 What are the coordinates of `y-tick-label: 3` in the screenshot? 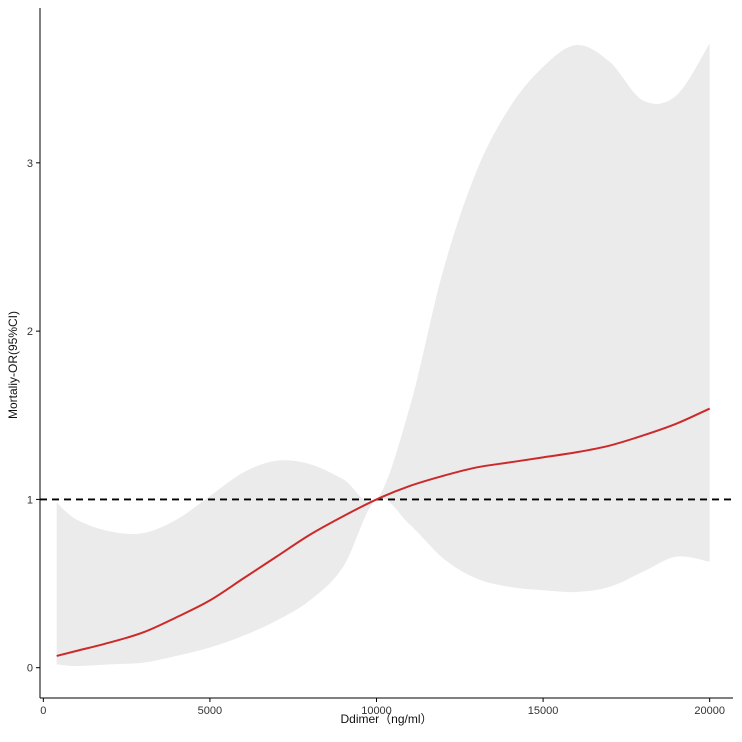 It's located at (30, 164).